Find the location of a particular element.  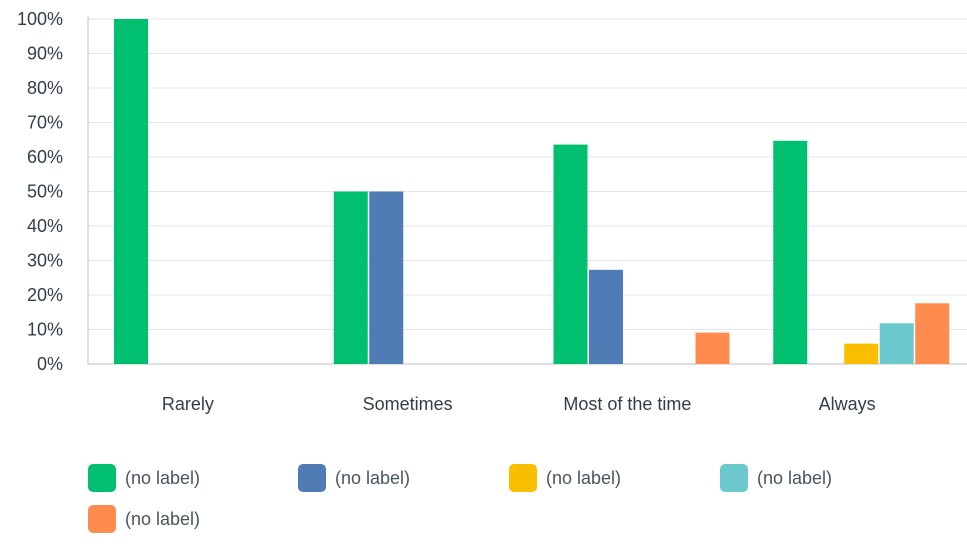

y-tick-label: 80% is located at coordinates (45, 88).